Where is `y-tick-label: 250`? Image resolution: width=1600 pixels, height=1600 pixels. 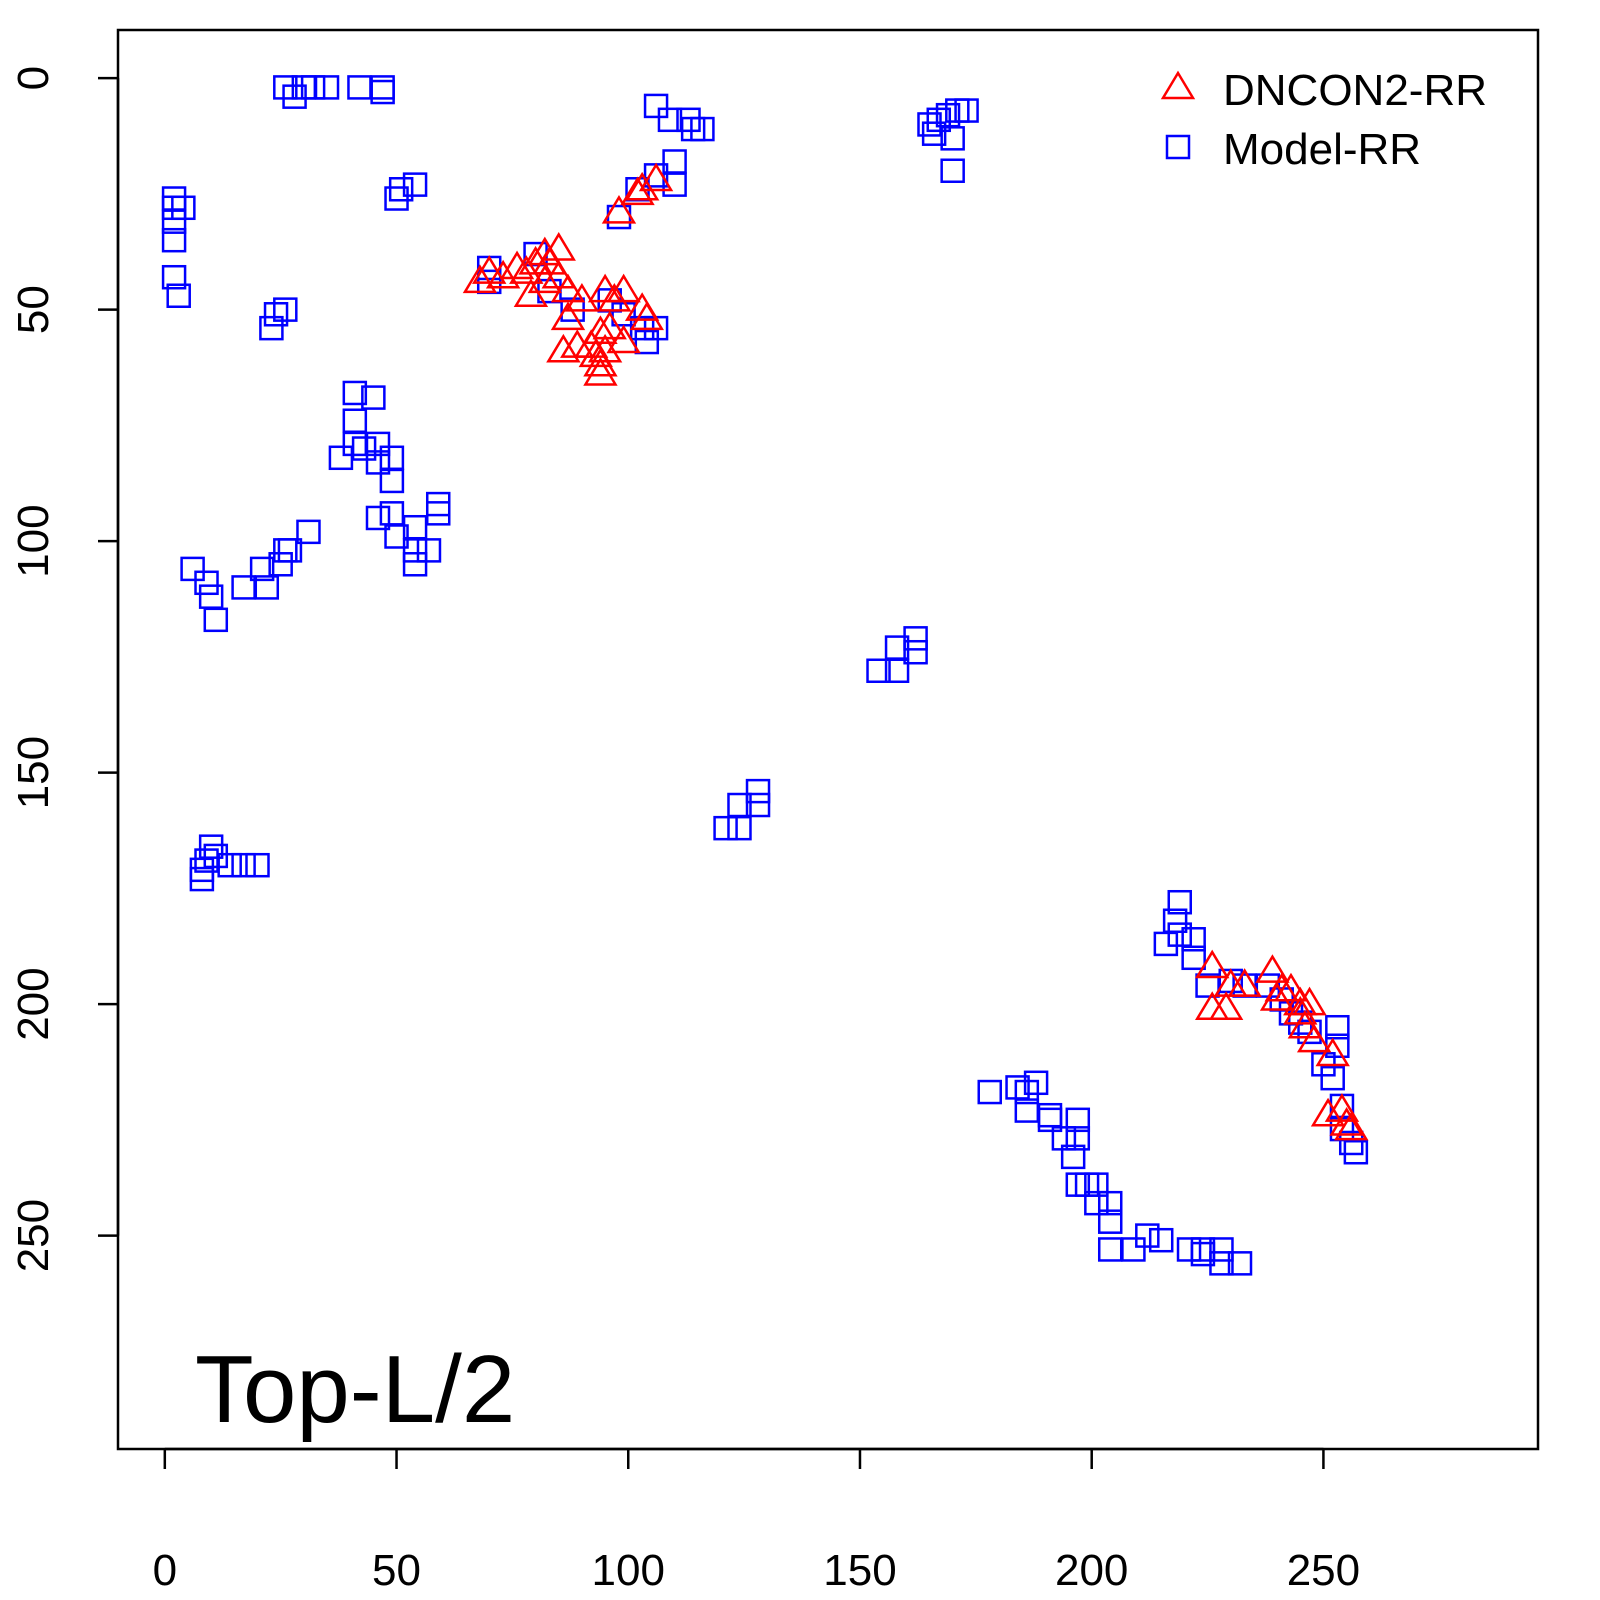 y-tick-label: 250 is located at coordinates (33, 1235).